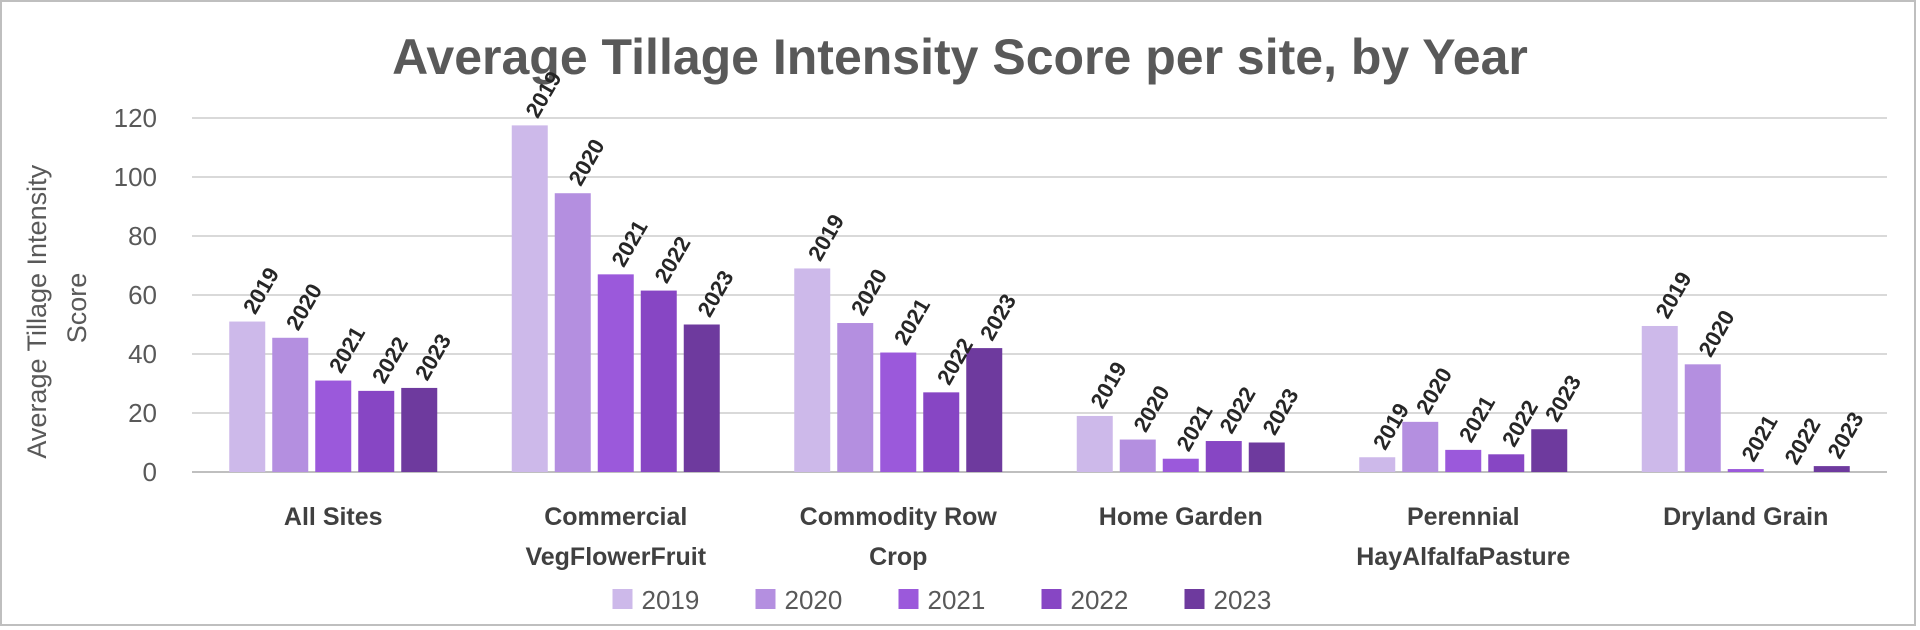  I want to click on x-category-label-line: Perennial, so click(1463, 517).